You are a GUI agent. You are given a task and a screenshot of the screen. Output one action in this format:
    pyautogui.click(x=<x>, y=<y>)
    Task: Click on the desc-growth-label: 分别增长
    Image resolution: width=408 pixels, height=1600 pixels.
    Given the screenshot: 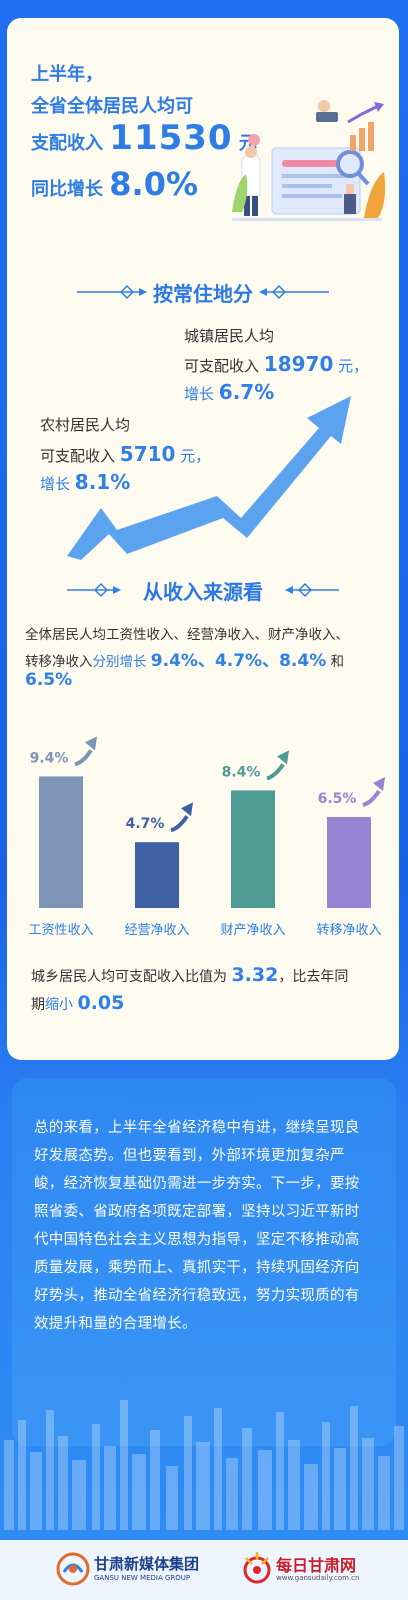 What is the action you would take?
    pyautogui.click(x=119, y=662)
    